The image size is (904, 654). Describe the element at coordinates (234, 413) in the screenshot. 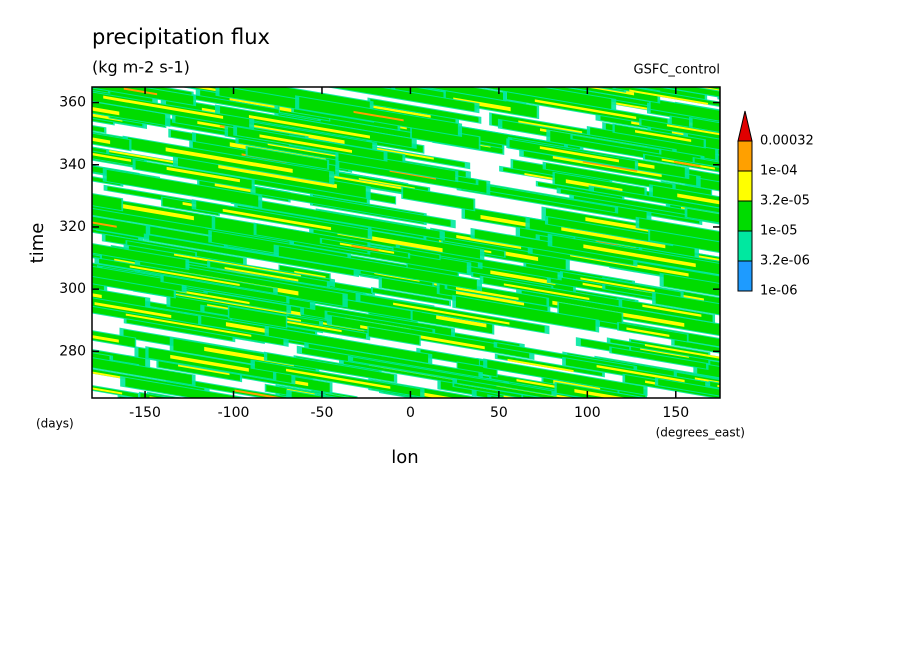

I see `x-tick-label: -100` at that location.